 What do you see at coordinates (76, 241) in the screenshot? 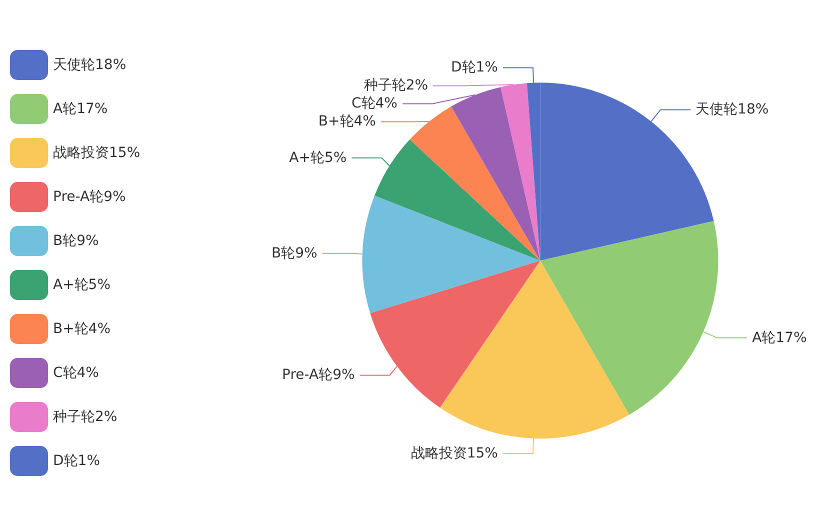
I see `legend-label: B轮9%` at bounding box center [76, 241].